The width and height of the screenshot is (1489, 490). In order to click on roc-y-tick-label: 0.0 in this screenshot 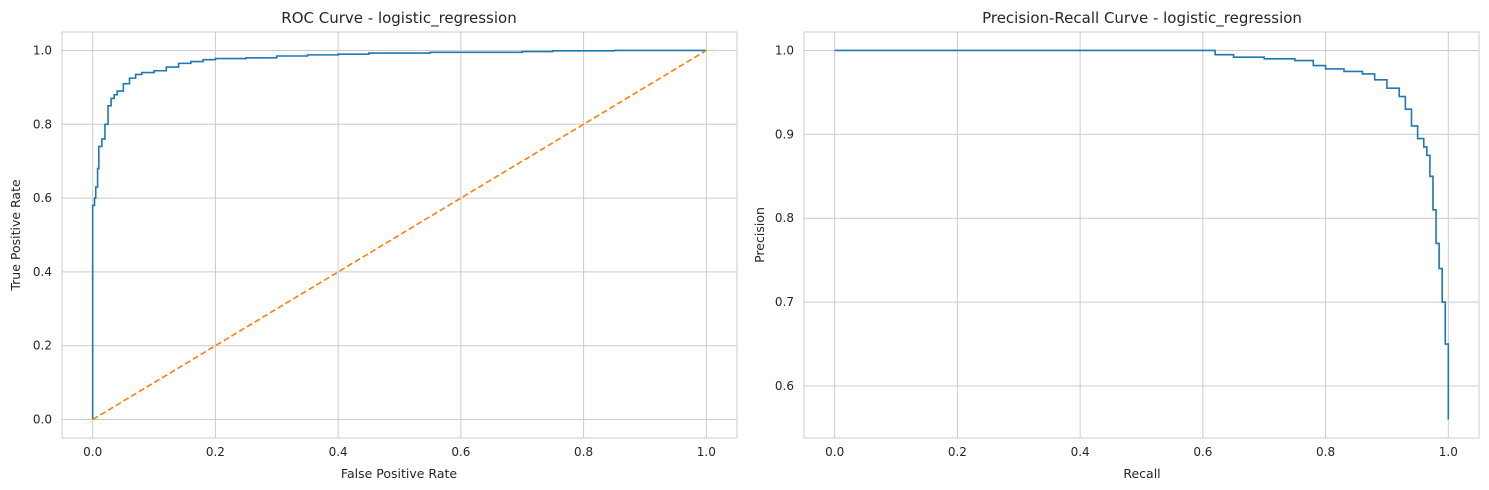, I will do `click(42, 420)`.